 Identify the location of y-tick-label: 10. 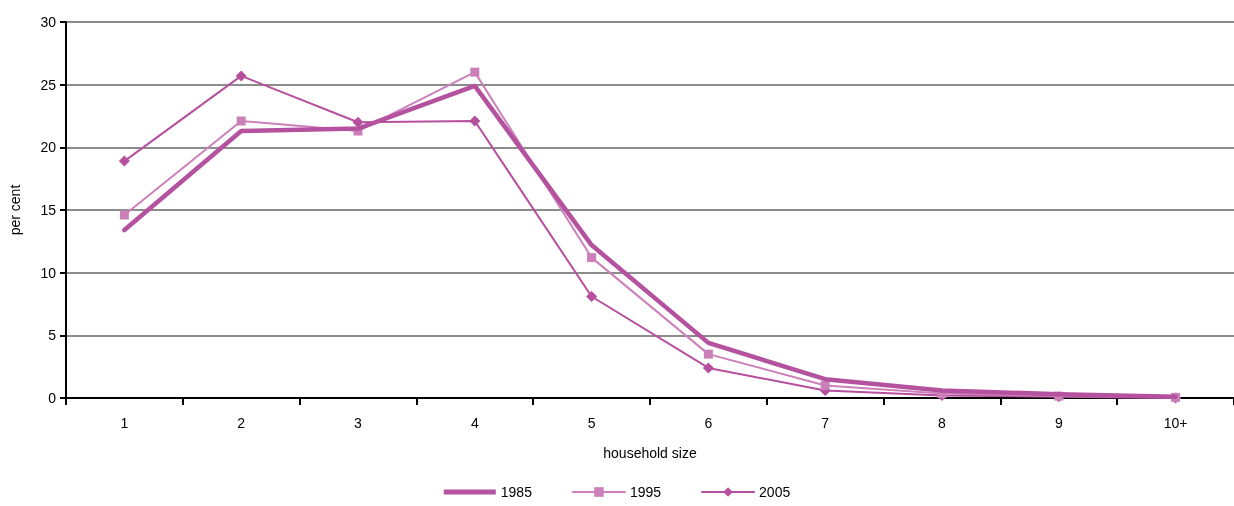
(48, 272).